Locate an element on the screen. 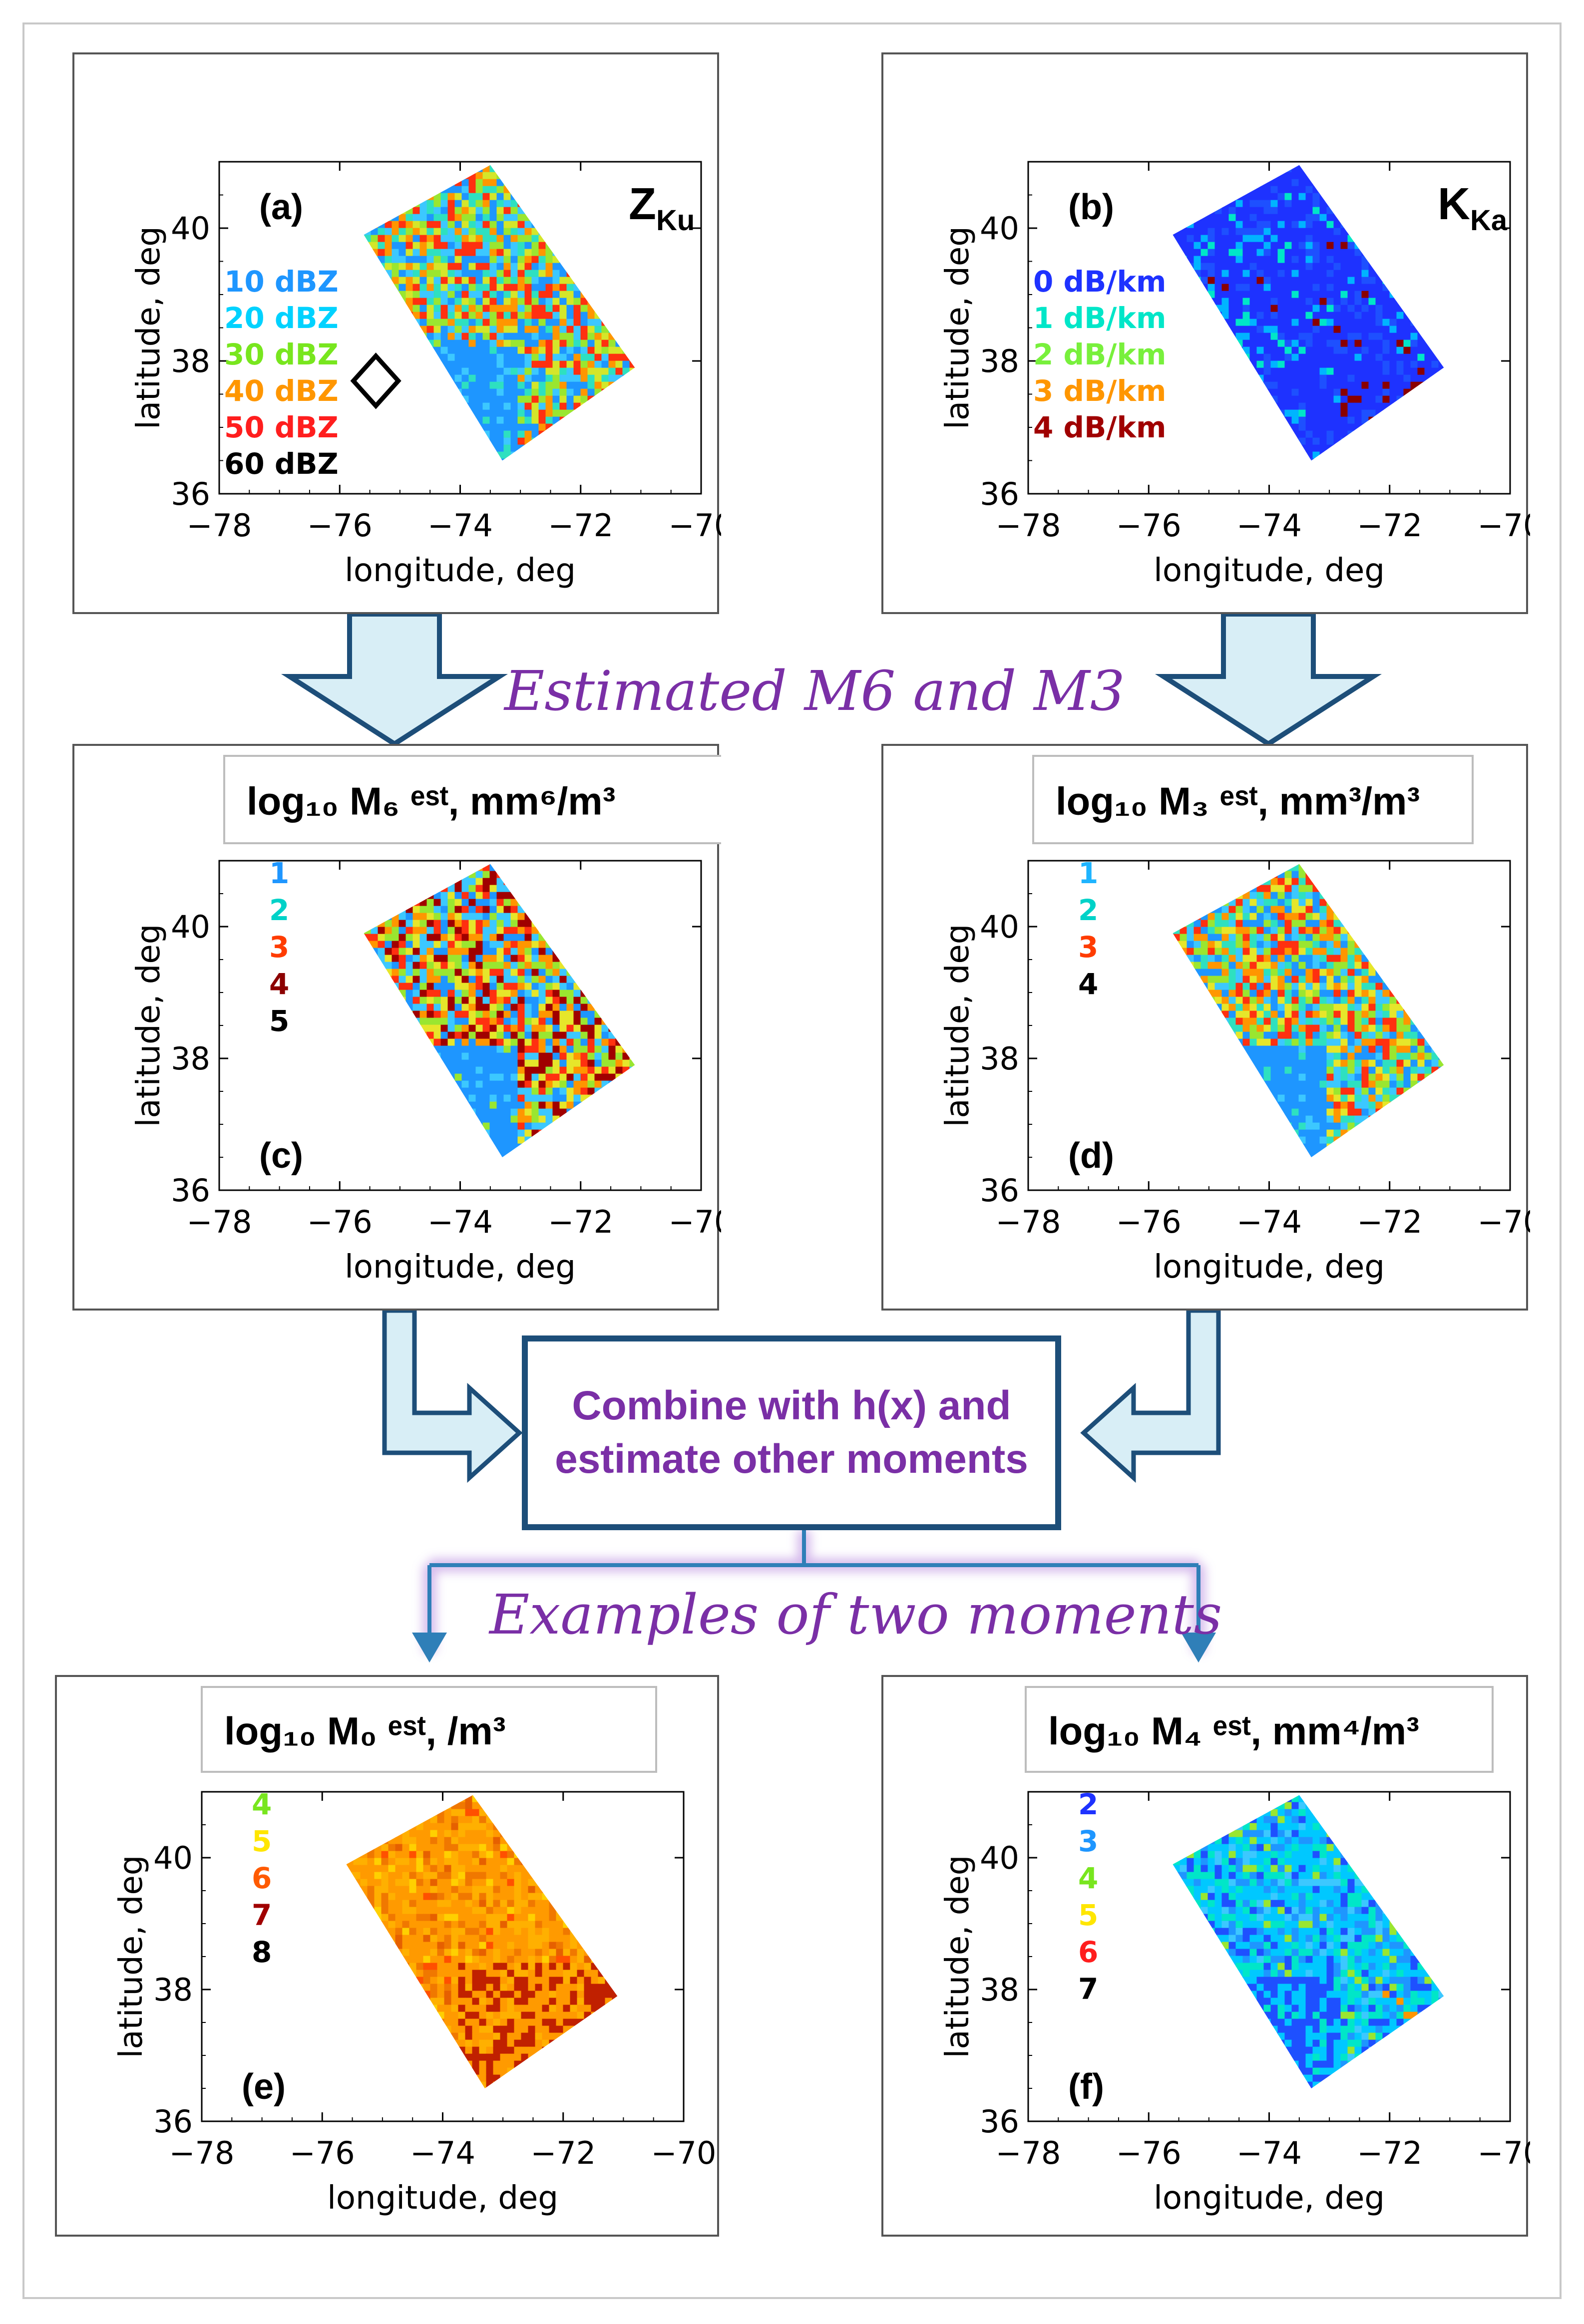 This screenshot has height=2324, width=1584. legend-entry: 1 is located at coordinates (279, 873).